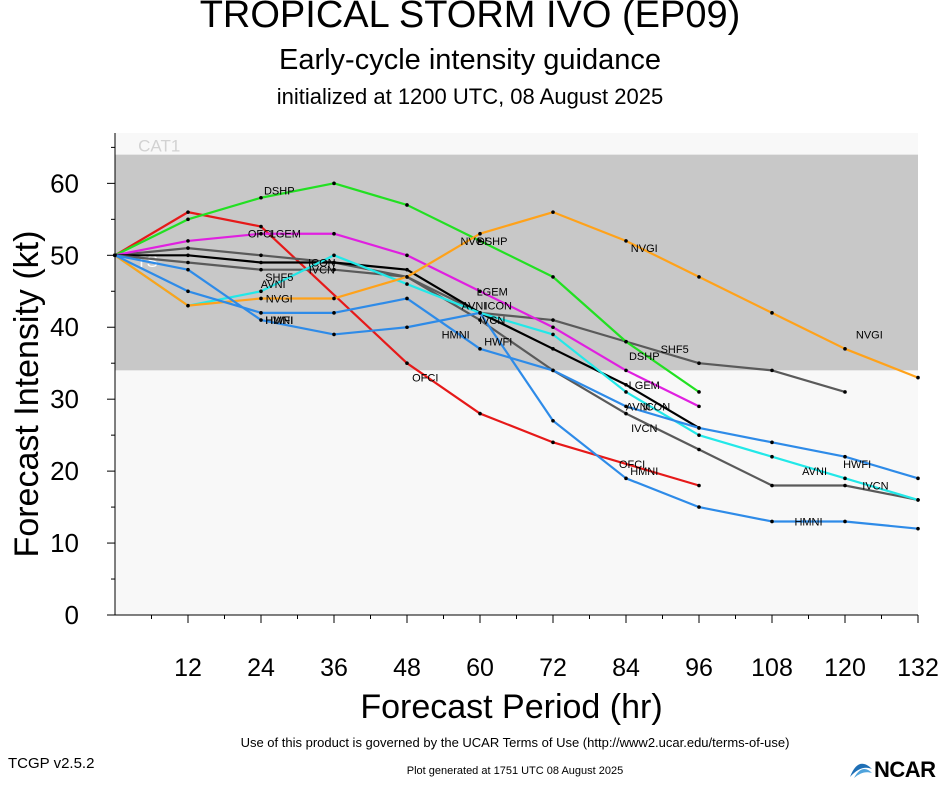  What do you see at coordinates (861, 770) in the screenshot?
I see `ncar-logo-icon` at bounding box center [861, 770].